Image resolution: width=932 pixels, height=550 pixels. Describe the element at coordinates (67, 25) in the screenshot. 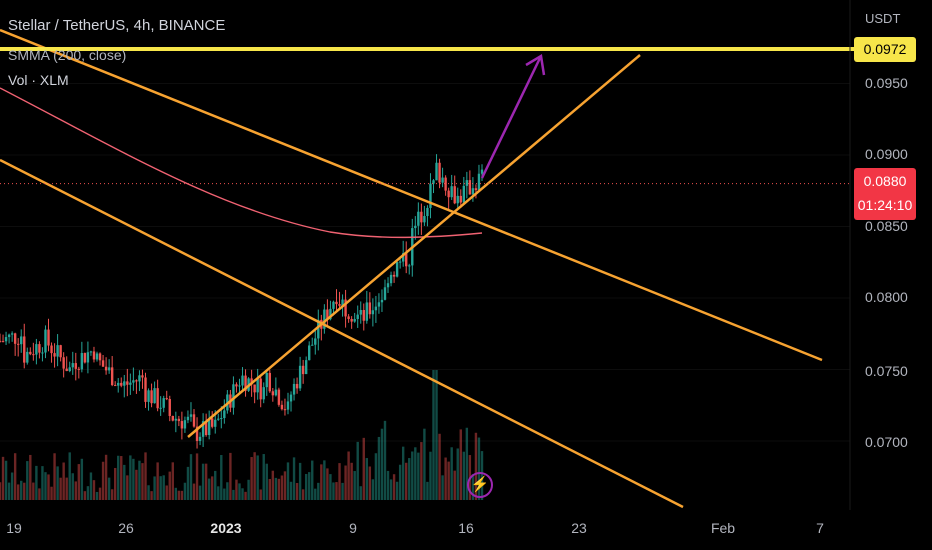

I see `symbol-name: Stellar / TetherUS` at that location.